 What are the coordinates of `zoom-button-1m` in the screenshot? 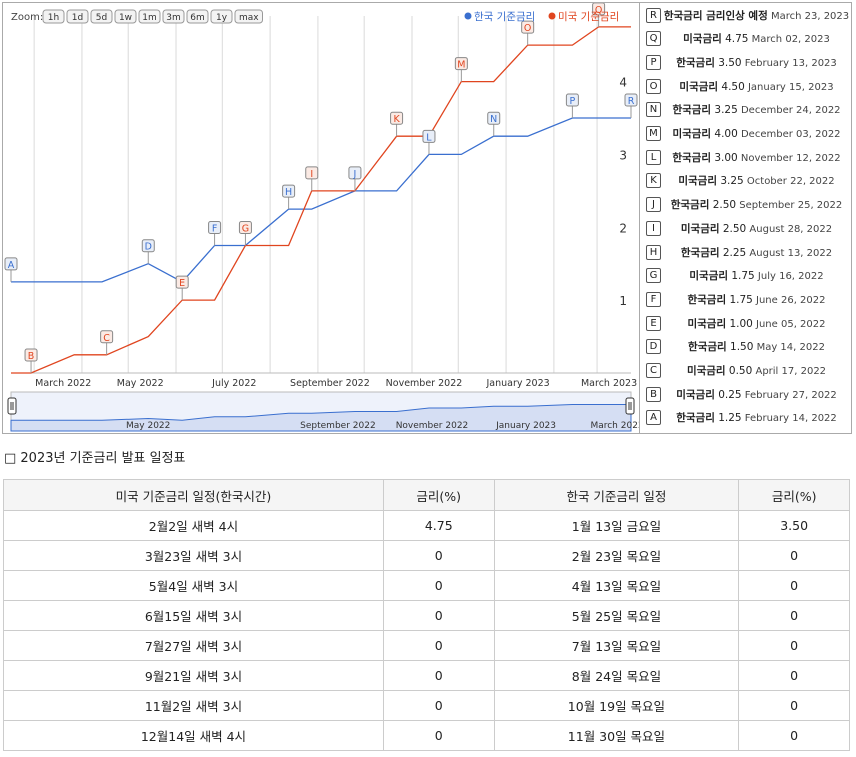 It's located at (149, 16).